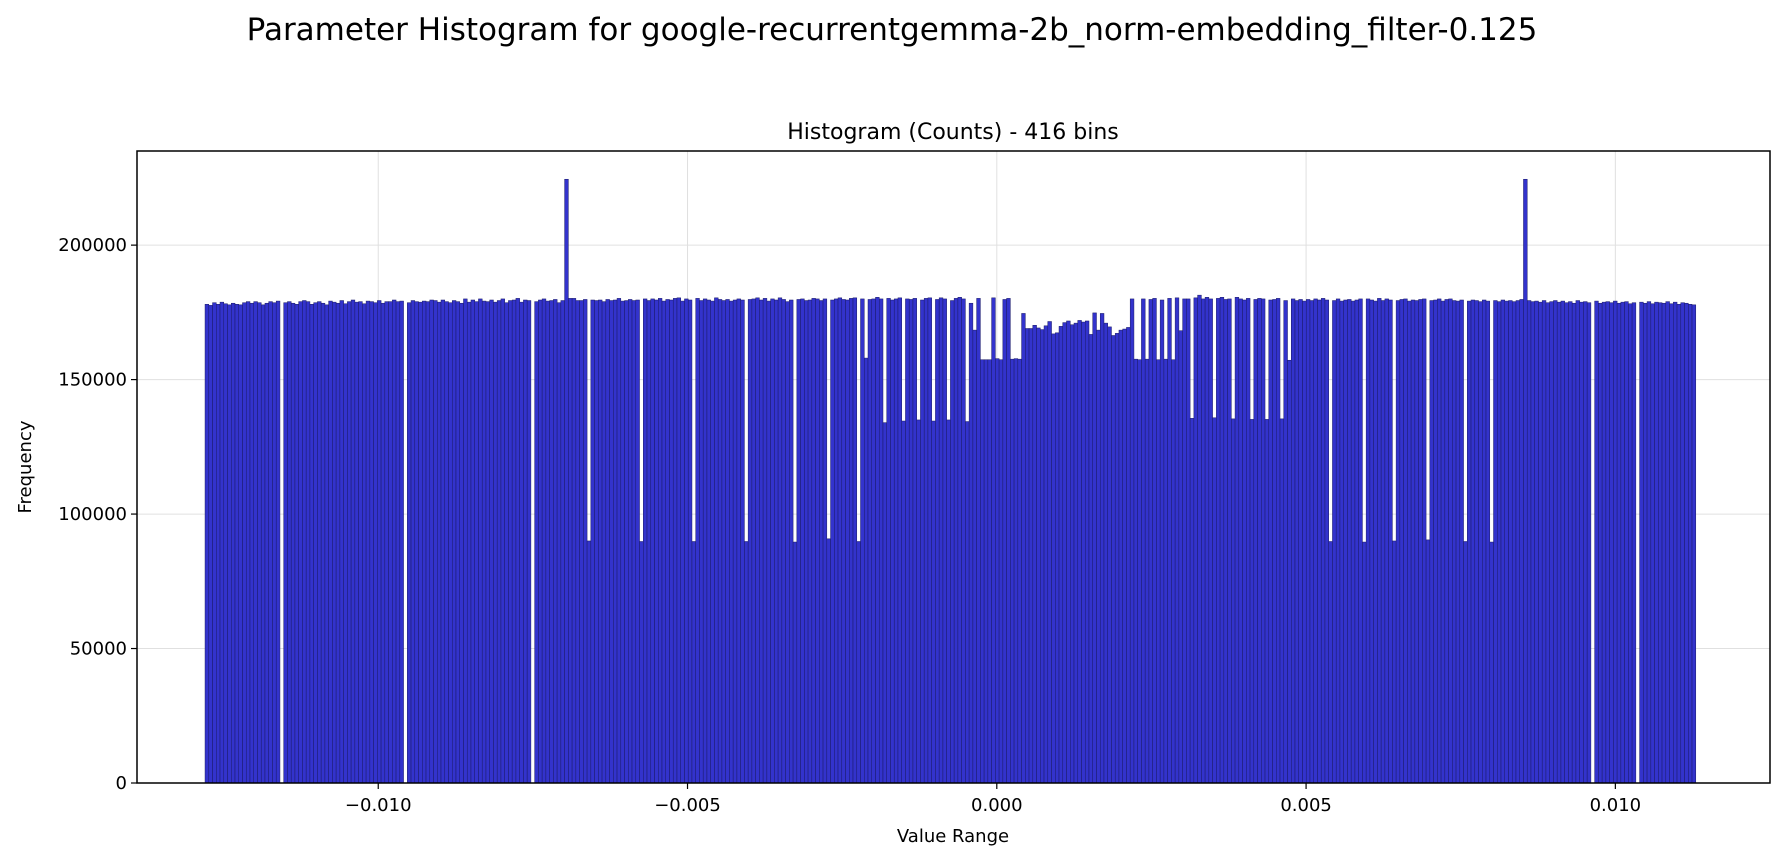 The width and height of the screenshot is (1784, 860). Describe the element at coordinates (98, 649) in the screenshot. I see `y-tick-label: 50000` at that location.